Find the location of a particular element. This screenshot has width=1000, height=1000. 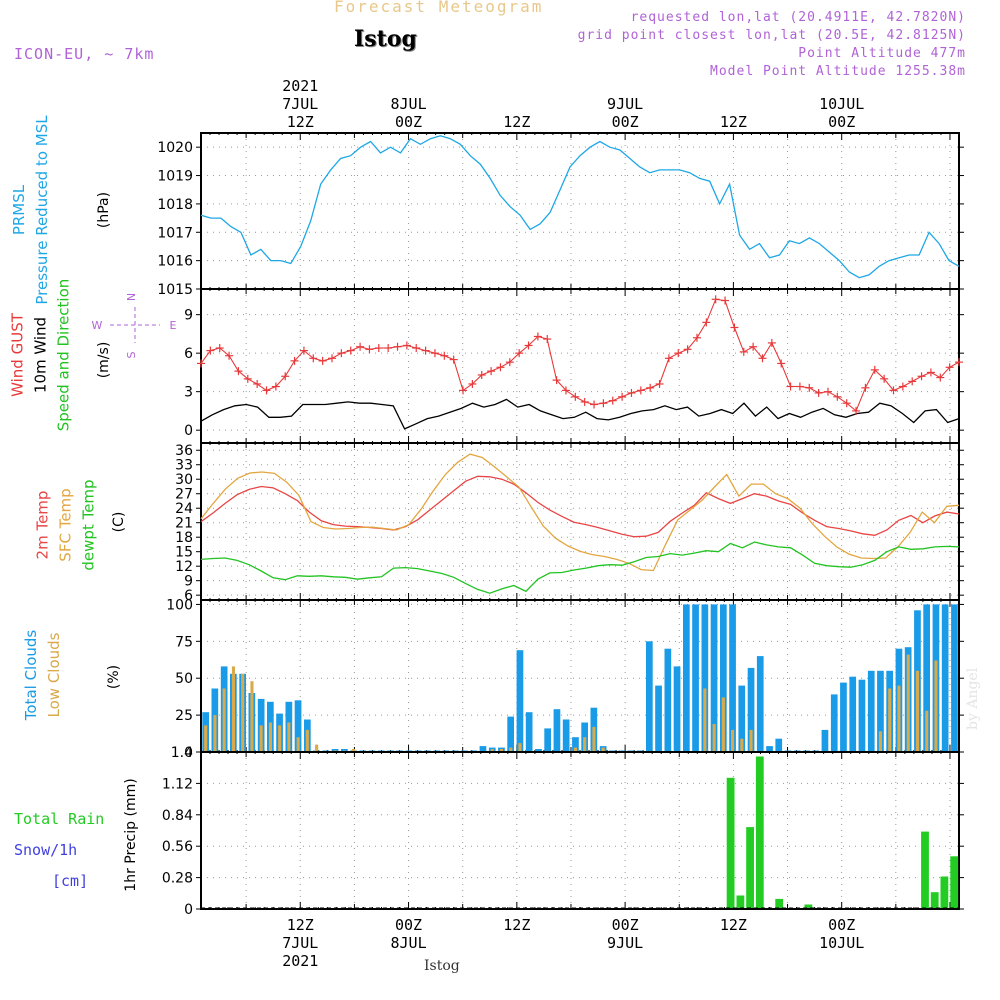

bottom-time-label: 00Z is located at coordinates (841, 925).